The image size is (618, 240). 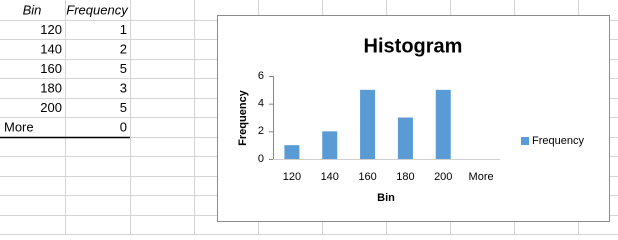 What do you see at coordinates (413, 46) in the screenshot?
I see `chart-title: Histogram` at bounding box center [413, 46].